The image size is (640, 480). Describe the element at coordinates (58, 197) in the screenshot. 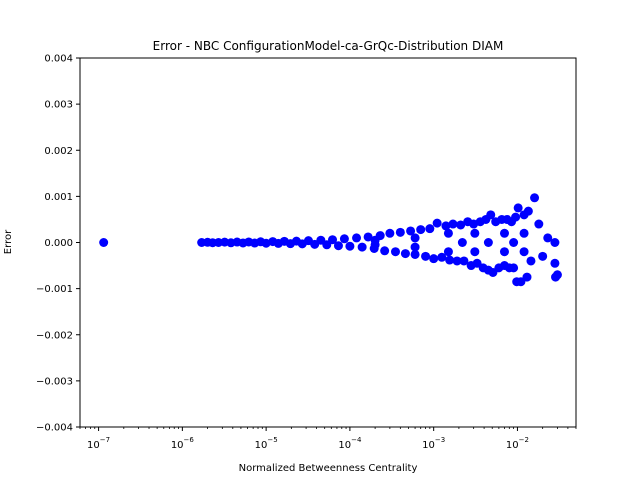

I see `y-tick-label: 0.001` at that location.